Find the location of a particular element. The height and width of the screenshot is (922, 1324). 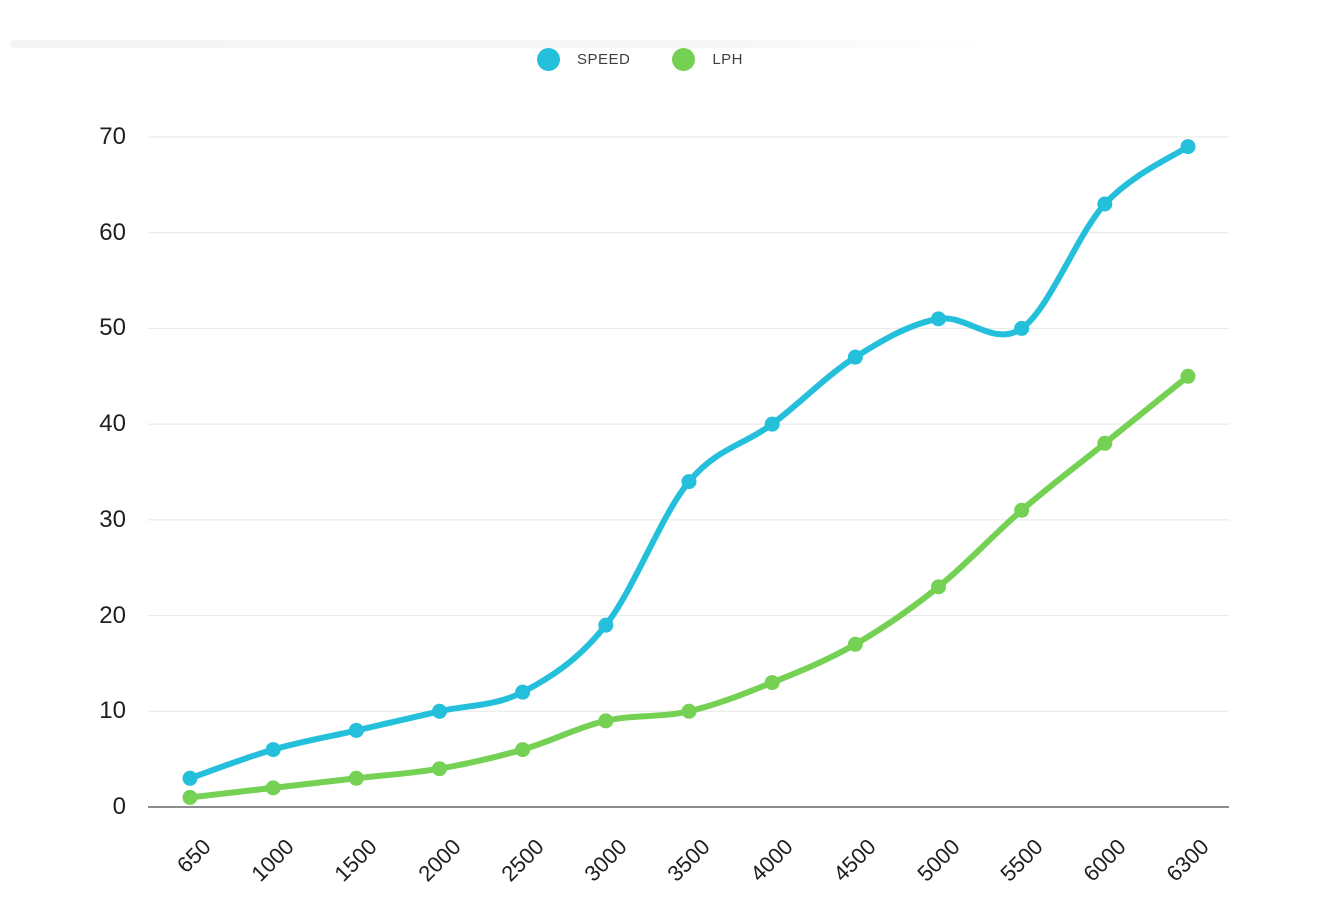

y-axis-tick-label: 40 is located at coordinates (112, 424).